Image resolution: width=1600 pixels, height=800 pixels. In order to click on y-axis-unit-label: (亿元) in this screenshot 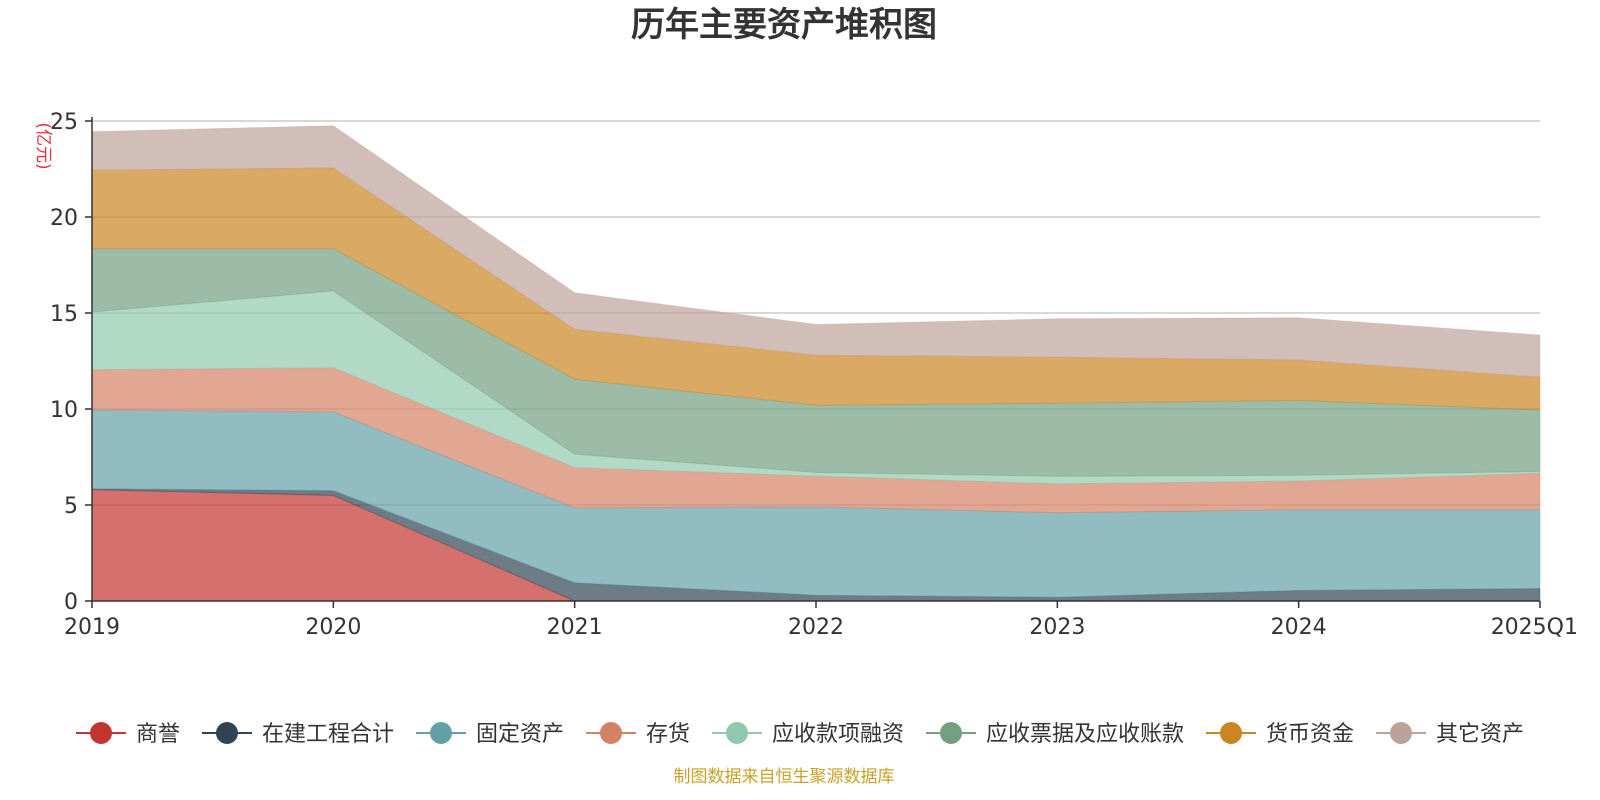, I will do `click(43, 145)`.